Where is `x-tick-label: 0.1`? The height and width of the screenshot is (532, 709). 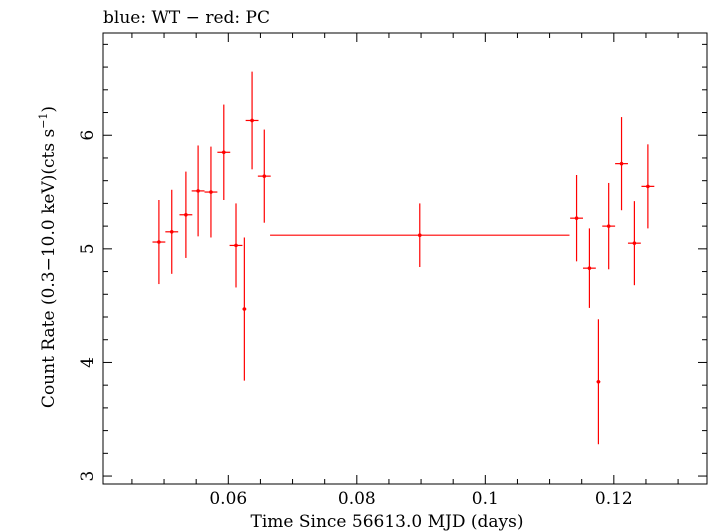 x-tick-label: 0.1 is located at coordinates (485, 499).